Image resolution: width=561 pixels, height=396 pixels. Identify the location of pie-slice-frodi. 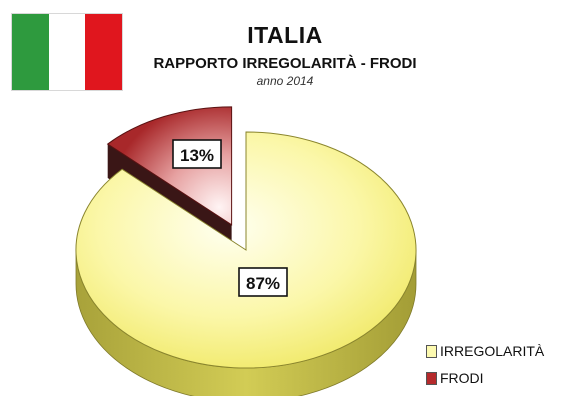
(169, 166).